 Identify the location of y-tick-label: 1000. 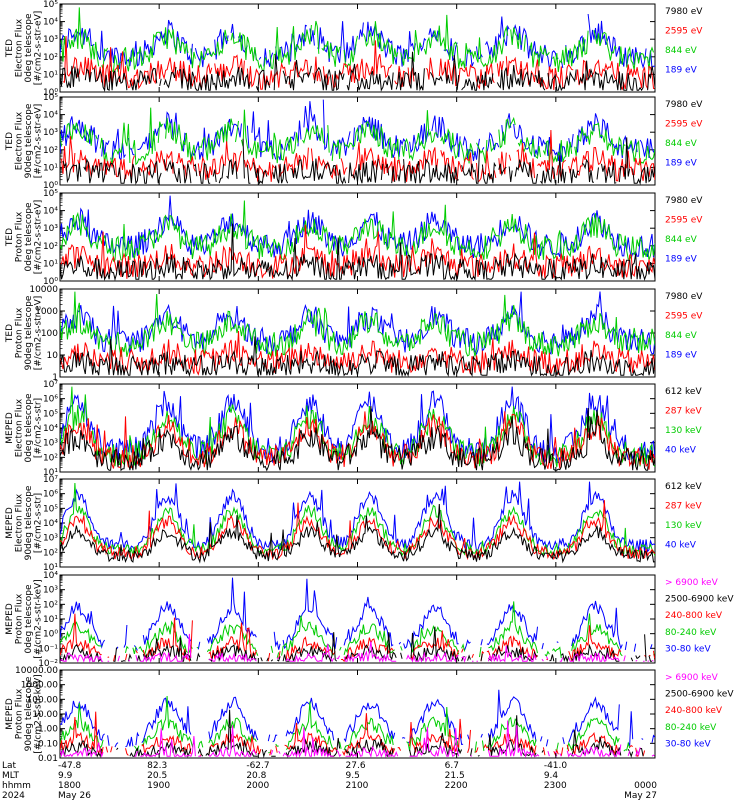
(46, 312).